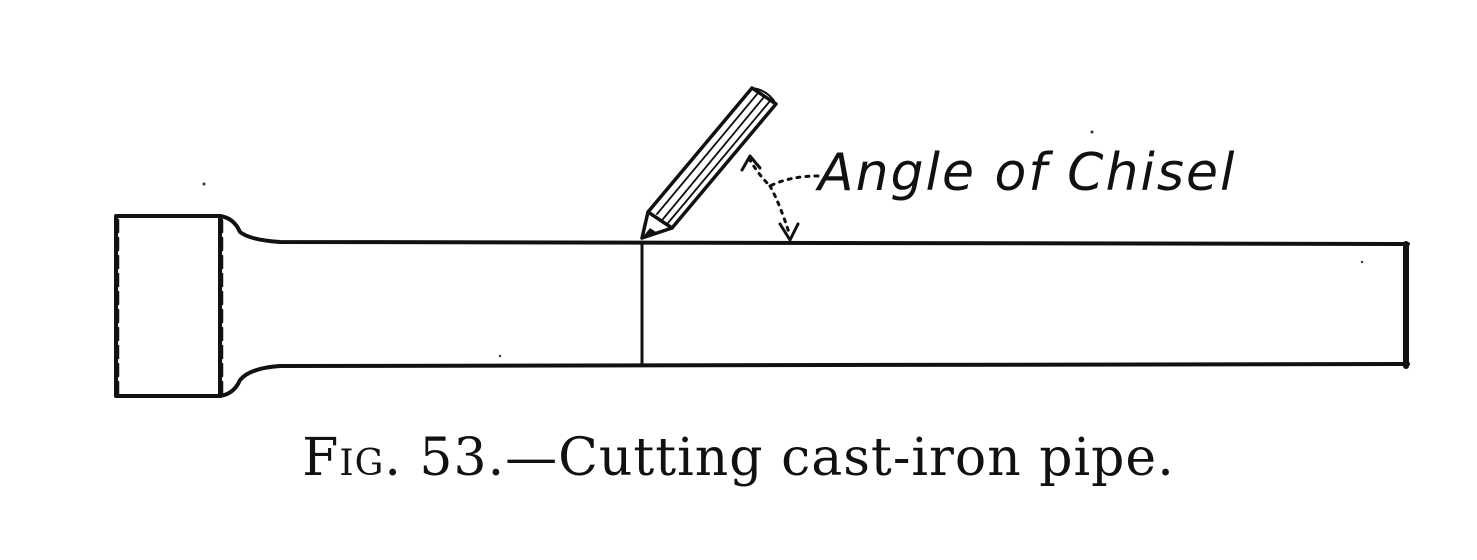 This screenshot has height=560, width=1477. I want to click on pipe-hub, so click(169, 306).